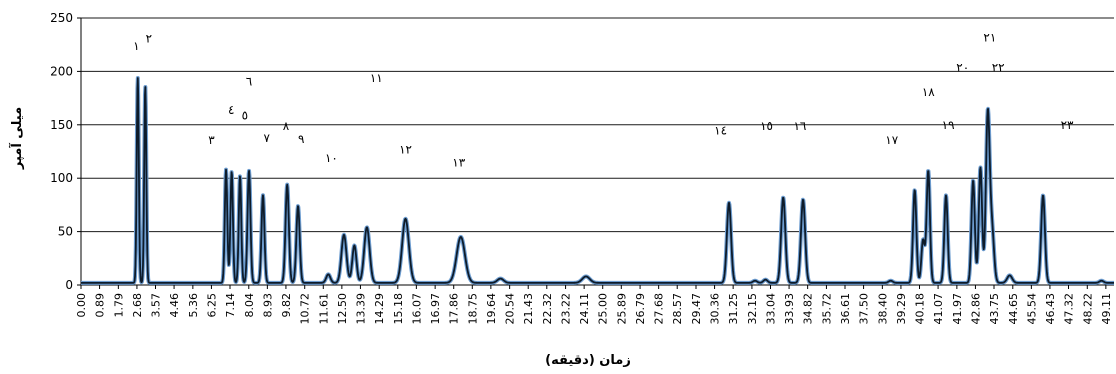  Describe the element at coordinates (69, 285) in the screenshot. I see `y-tick-label: 0` at that location.